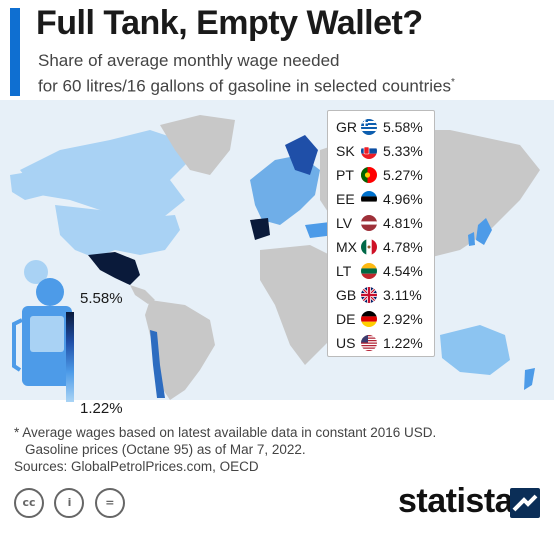 The width and height of the screenshot is (554, 536). What do you see at coordinates (180, 350) in the screenshot?
I see `map-south-america` at bounding box center [180, 350].